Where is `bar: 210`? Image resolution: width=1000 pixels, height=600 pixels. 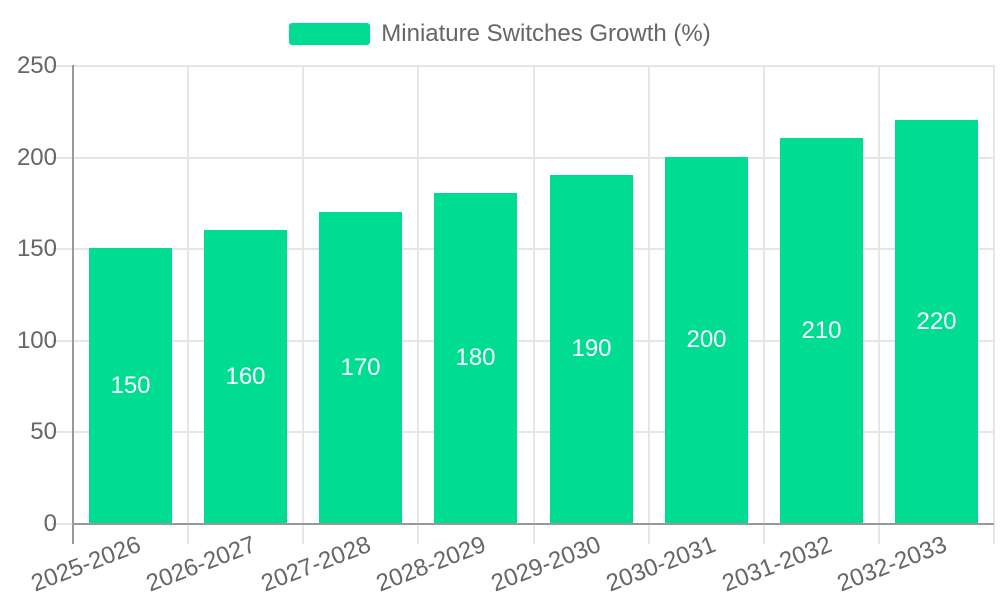 bar: 210 is located at coordinates (821, 330).